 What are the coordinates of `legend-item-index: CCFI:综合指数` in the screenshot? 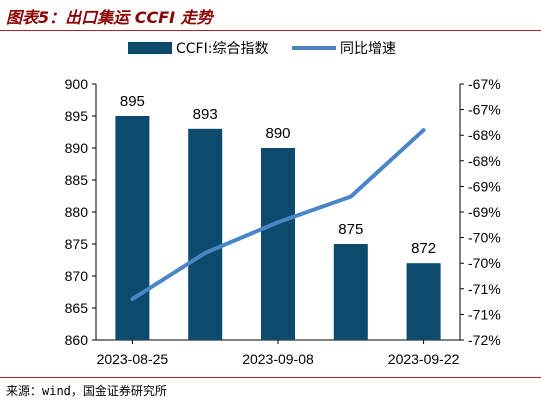 It's located at (198, 48).